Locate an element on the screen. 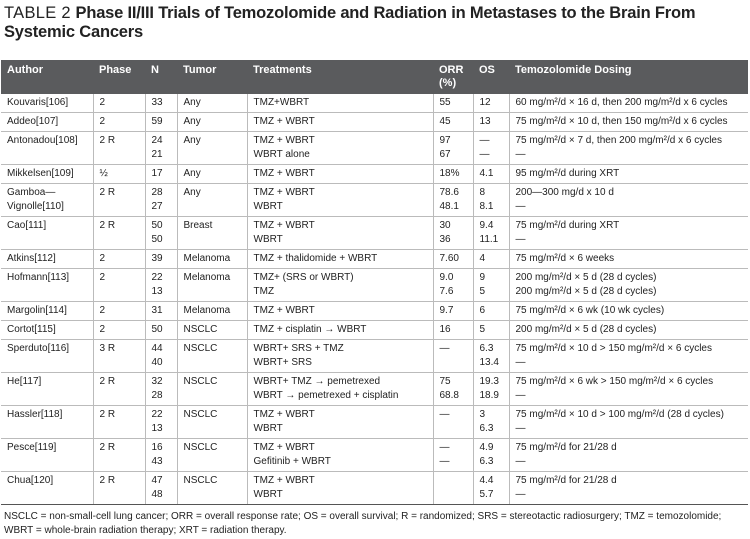 The image size is (750, 539). table-cell: 75 mg/m²/d for 21/28 d — is located at coordinates (628, 488).